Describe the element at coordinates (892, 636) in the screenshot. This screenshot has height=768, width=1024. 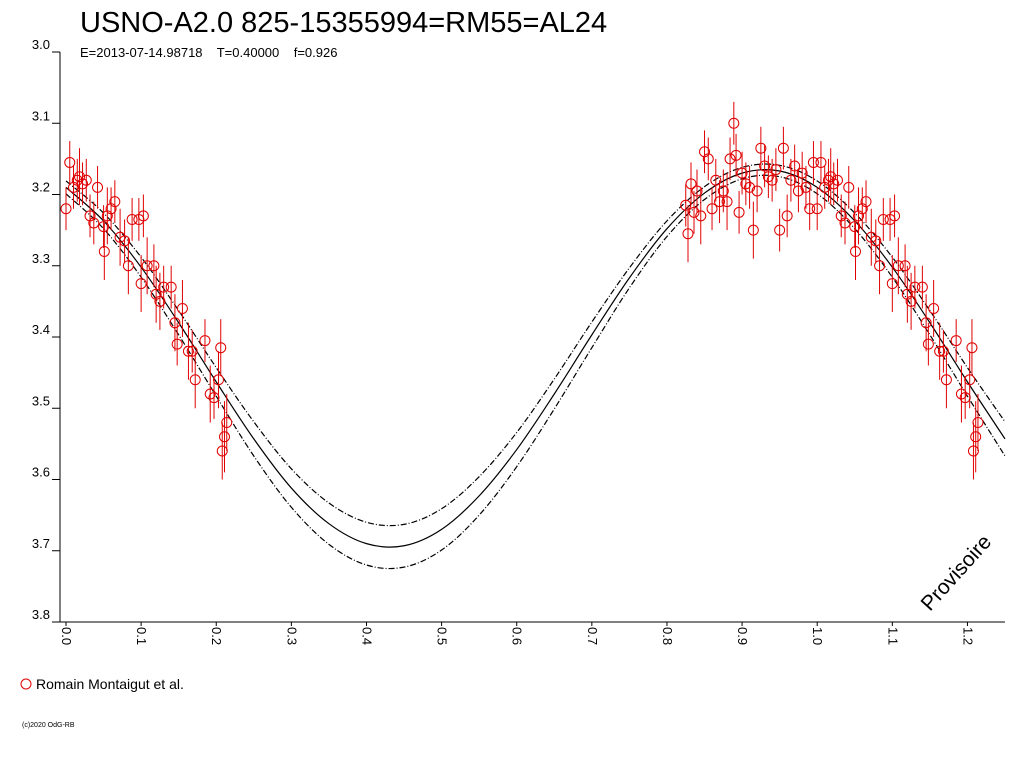
I see `x-tick-label: 1.1` at that location.